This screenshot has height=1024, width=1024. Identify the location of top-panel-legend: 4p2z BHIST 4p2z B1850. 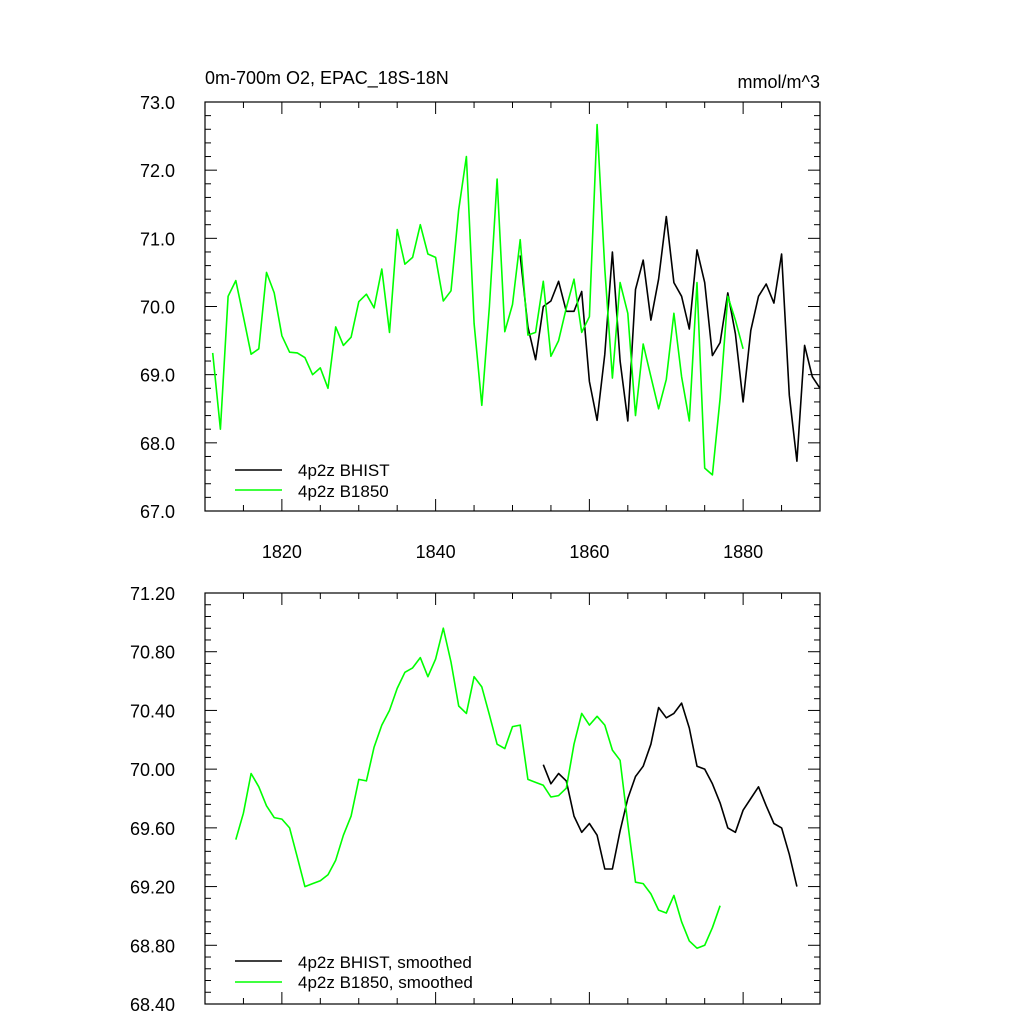
(312, 481).